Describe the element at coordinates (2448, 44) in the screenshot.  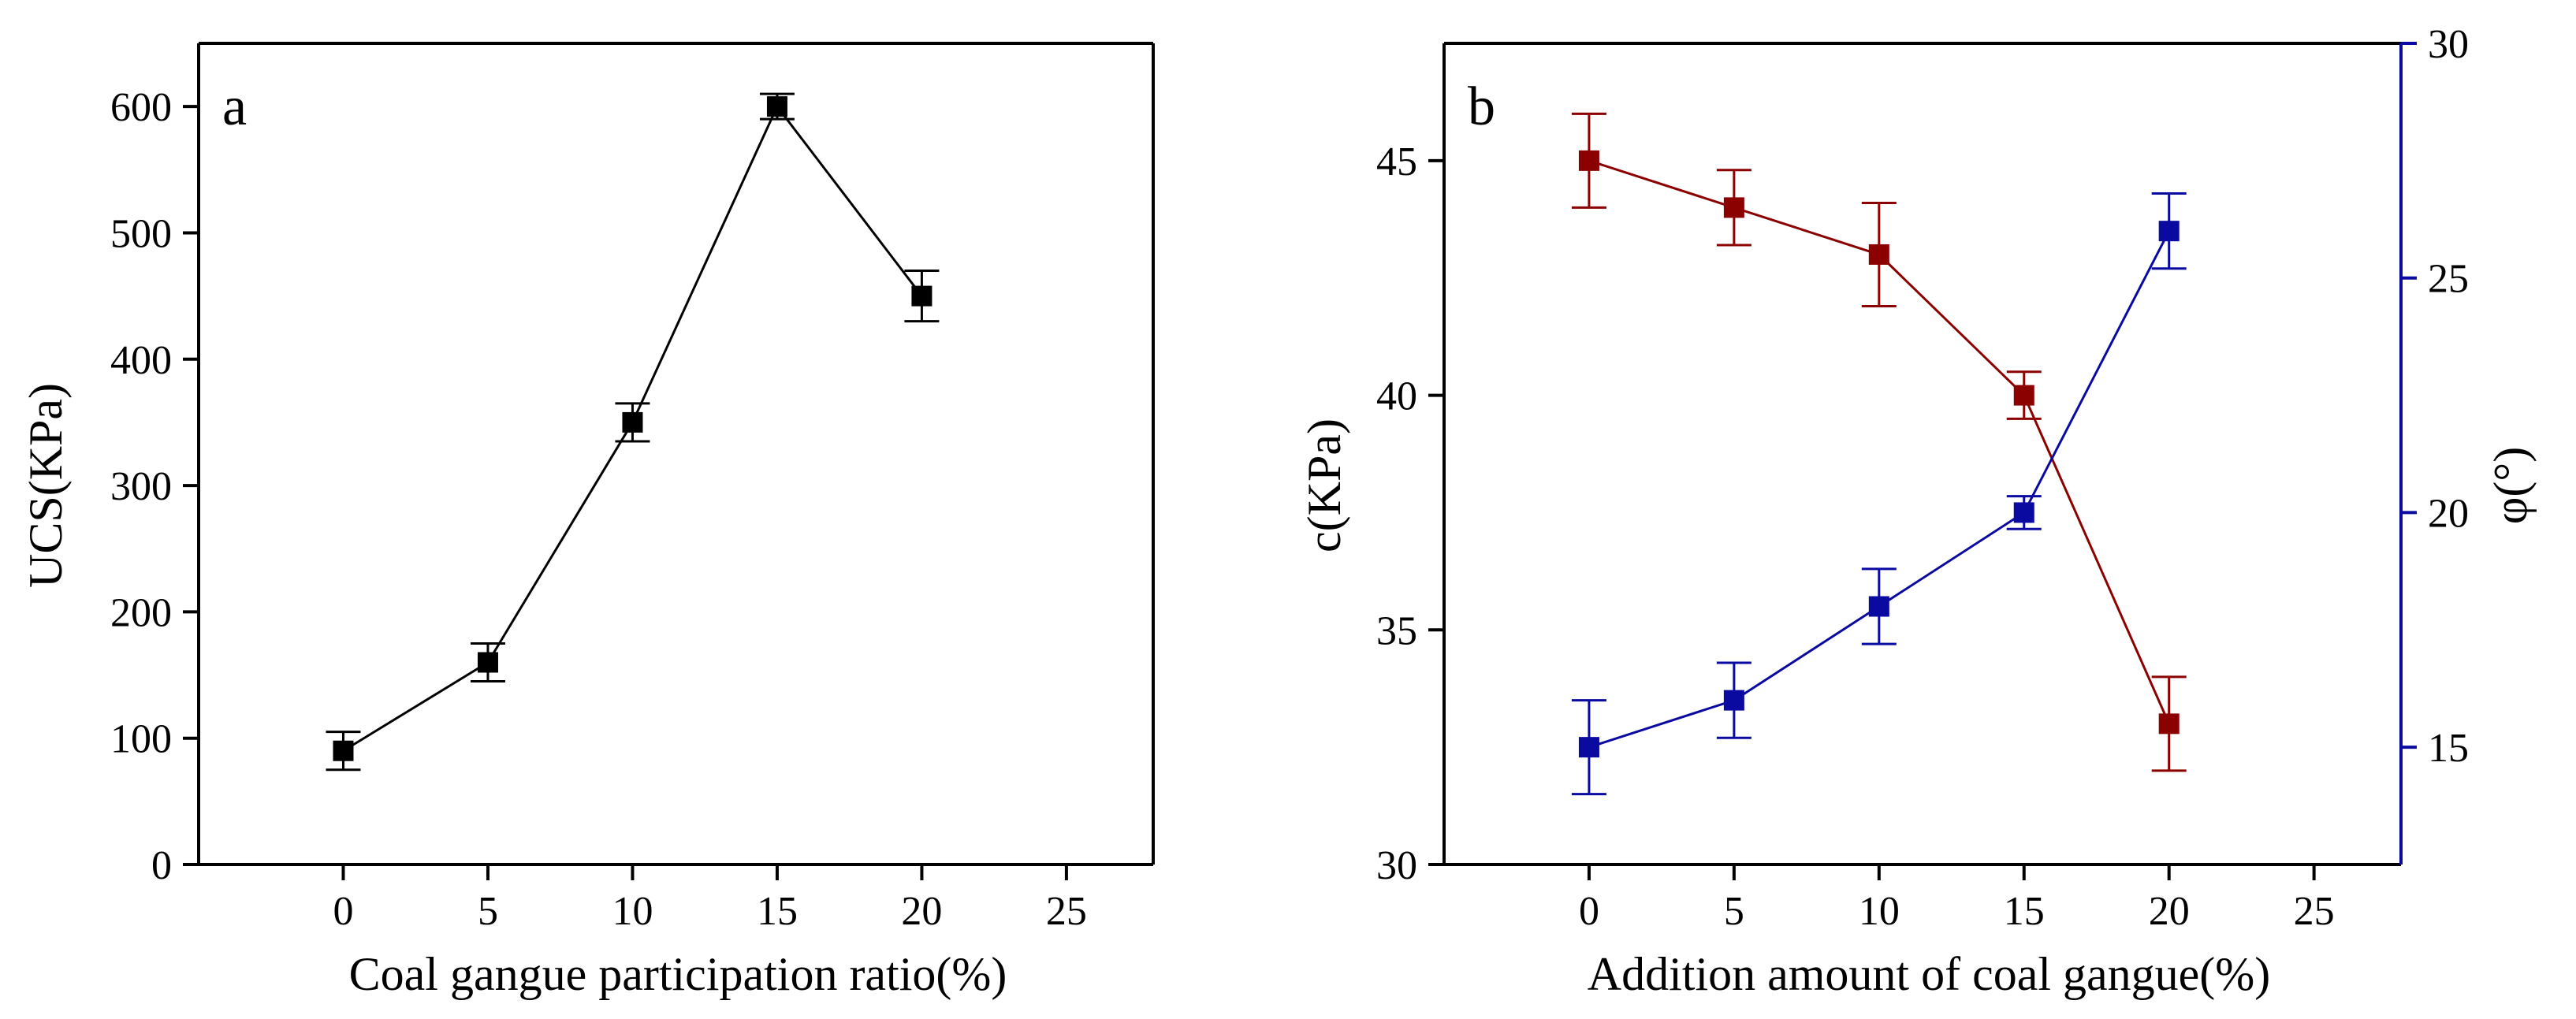
I see `panel-b-right-y-tick-label: 30` at that location.